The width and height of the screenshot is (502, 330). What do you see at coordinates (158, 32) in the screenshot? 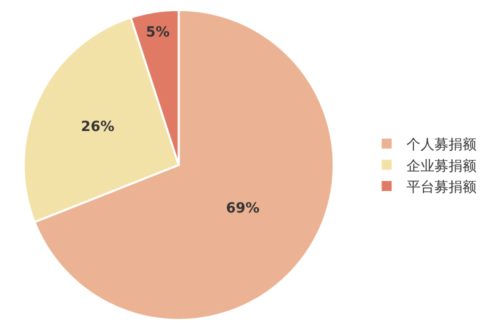
I see `data-label: 5%` at bounding box center [158, 32].